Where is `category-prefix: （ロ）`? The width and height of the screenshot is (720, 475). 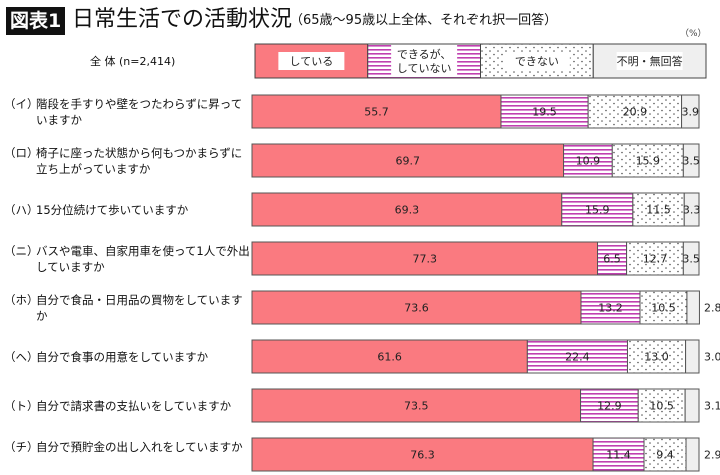
category-prefix: （ロ） is located at coordinates (21, 153).